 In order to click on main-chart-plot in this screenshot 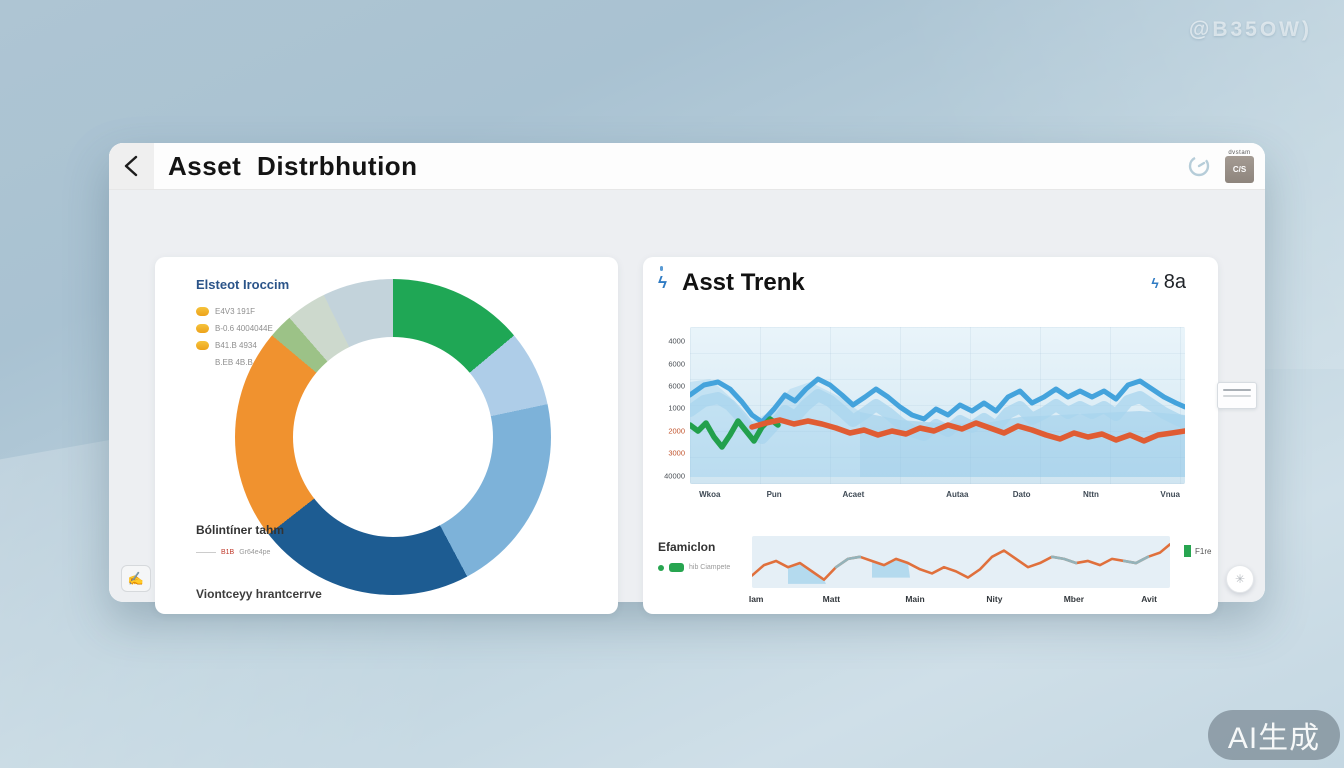, I will do `click(937, 405)`.